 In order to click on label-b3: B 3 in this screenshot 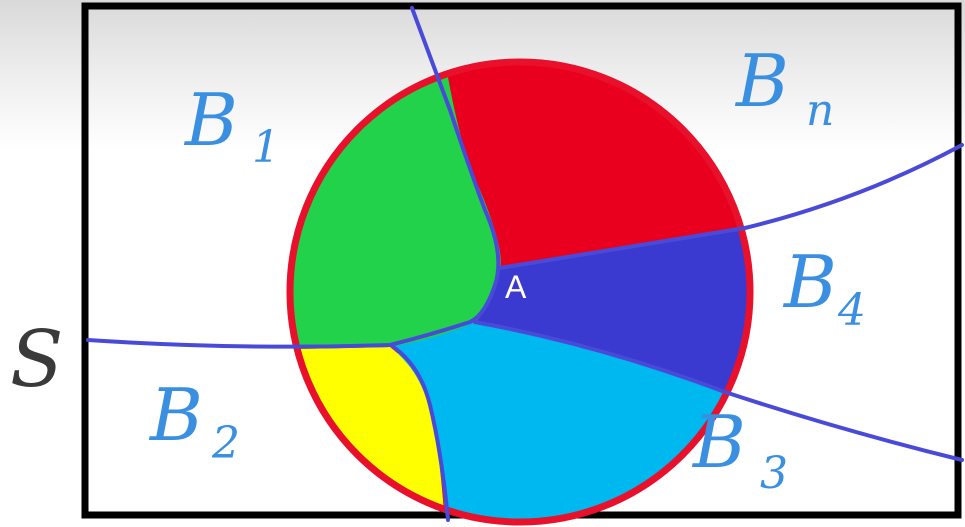, I will do `click(739, 449)`.